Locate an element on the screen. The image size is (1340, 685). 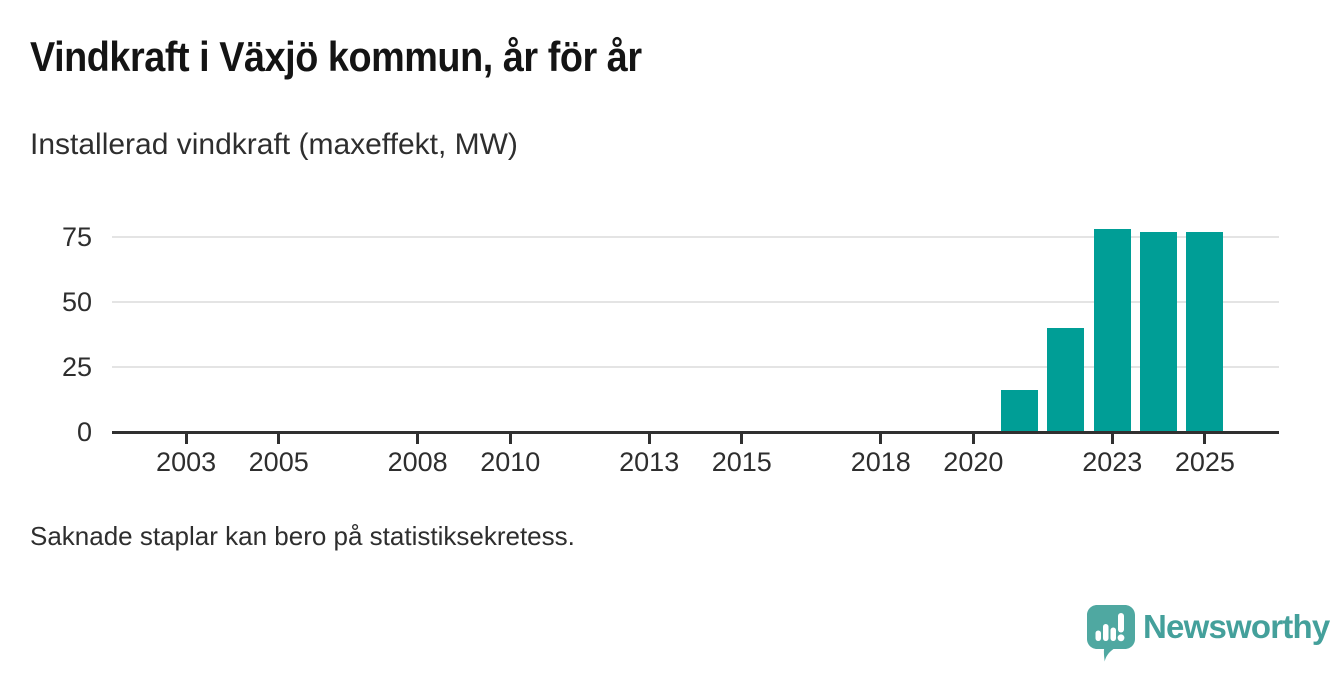
x-axis-tick-label: 2018 is located at coordinates (880, 462).